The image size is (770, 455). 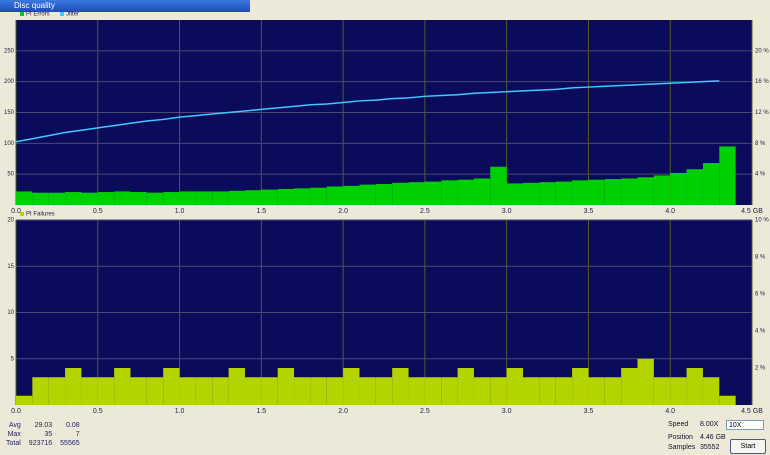 What do you see at coordinates (125, 6) in the screenshot?
I see `window-tab: Disc quality` at bounding box center [125, 6].